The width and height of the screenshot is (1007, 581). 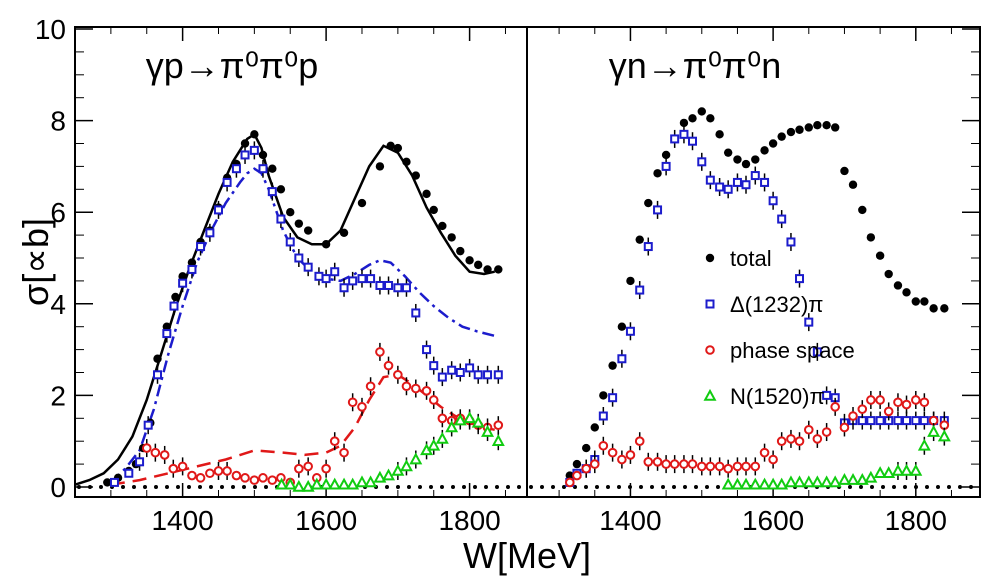 I want to click on legend-label: N(1520)π, so click(x=777, y=396).